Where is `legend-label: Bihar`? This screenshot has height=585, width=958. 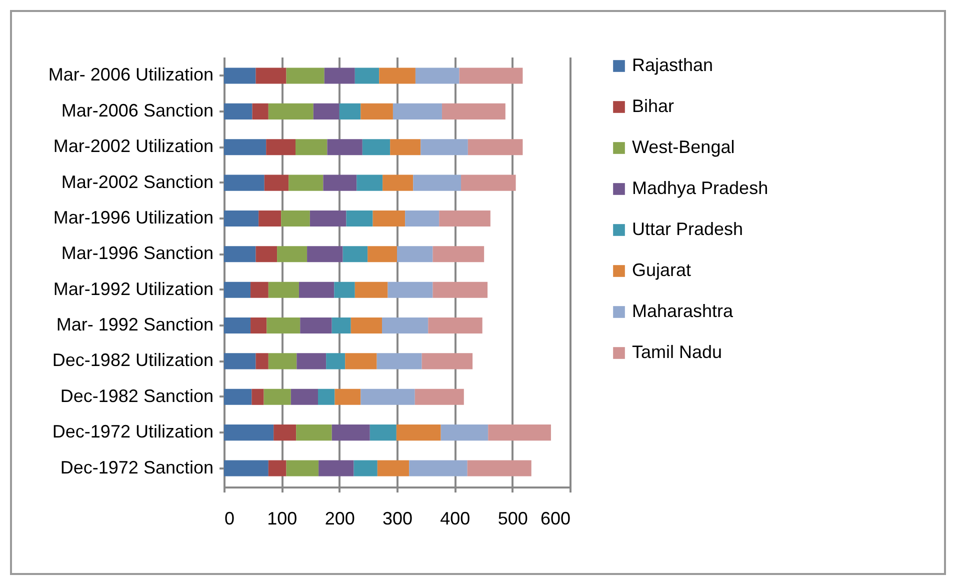
legend-label: Bihar is located at coordinates (653, 106).